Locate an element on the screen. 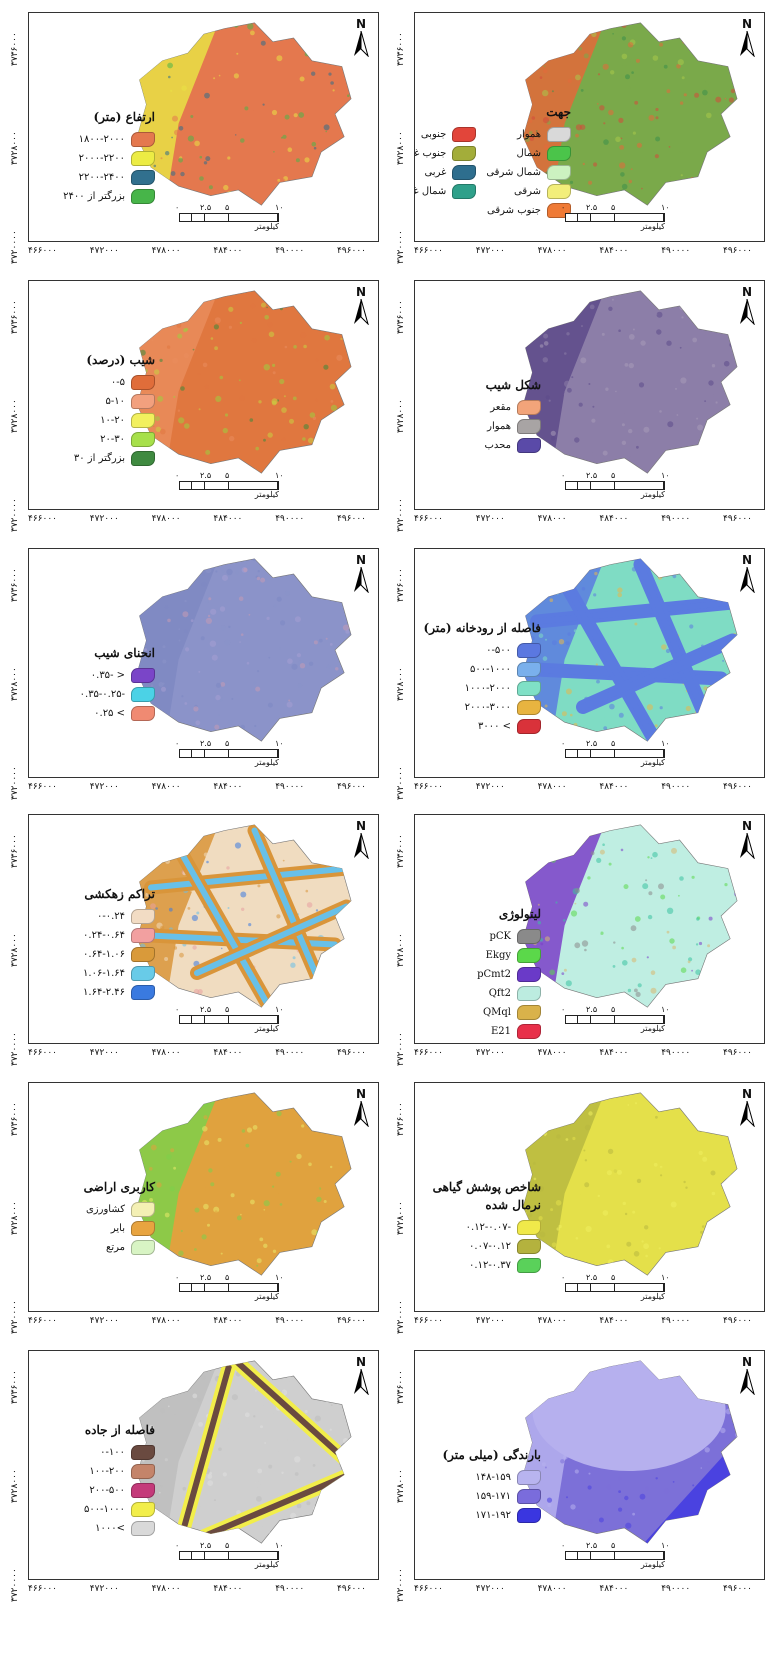  legend-label: بزرگتر از ۲۴۰۰ is located at coordinates (94, 196).